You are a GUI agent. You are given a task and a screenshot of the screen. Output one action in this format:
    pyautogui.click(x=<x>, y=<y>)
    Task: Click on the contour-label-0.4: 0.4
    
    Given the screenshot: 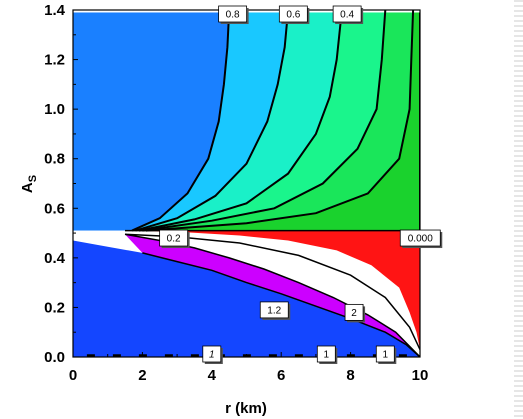 What is the action you would take?
    pyautogui.click(x=348, y=14)
    